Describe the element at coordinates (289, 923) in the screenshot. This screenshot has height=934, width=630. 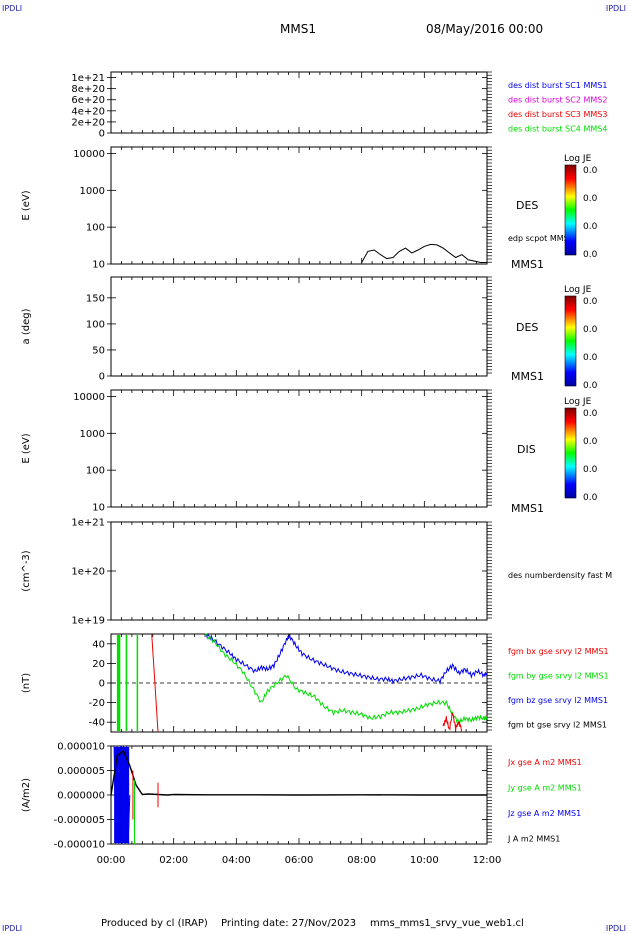
I see `footer-printing-date: Printing date: 27/Nov/2023` at that location.